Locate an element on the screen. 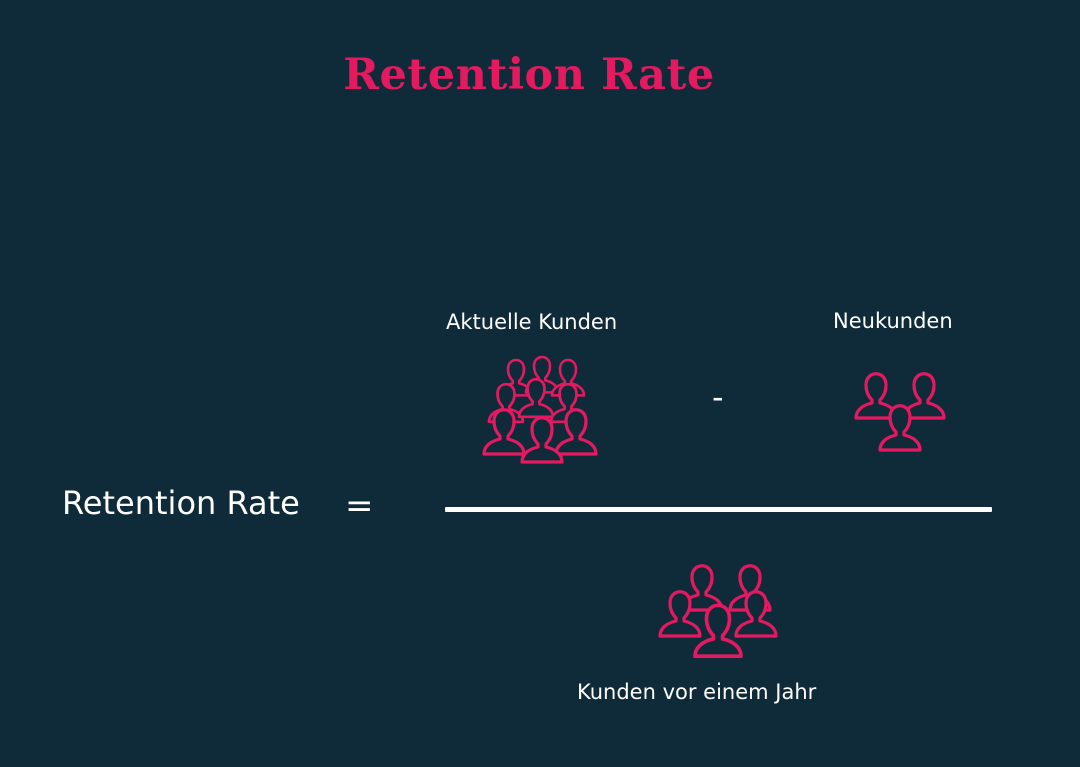  large-crowd-icon is located at coordinates (542, 407).